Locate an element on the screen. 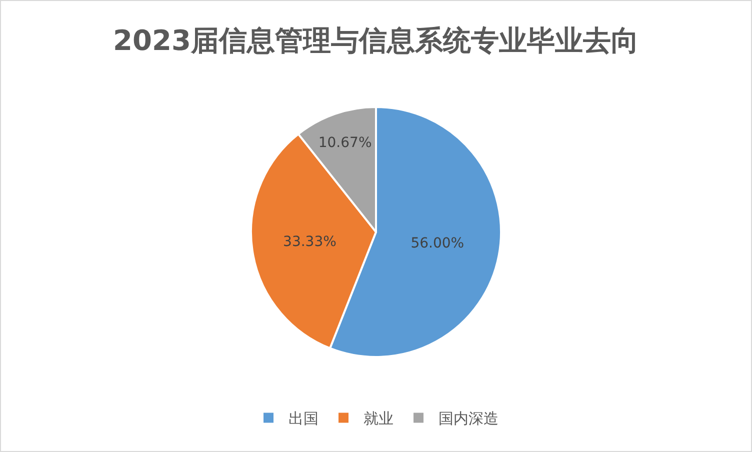  data-label: 10.67% is located at coordinates (345, 143).